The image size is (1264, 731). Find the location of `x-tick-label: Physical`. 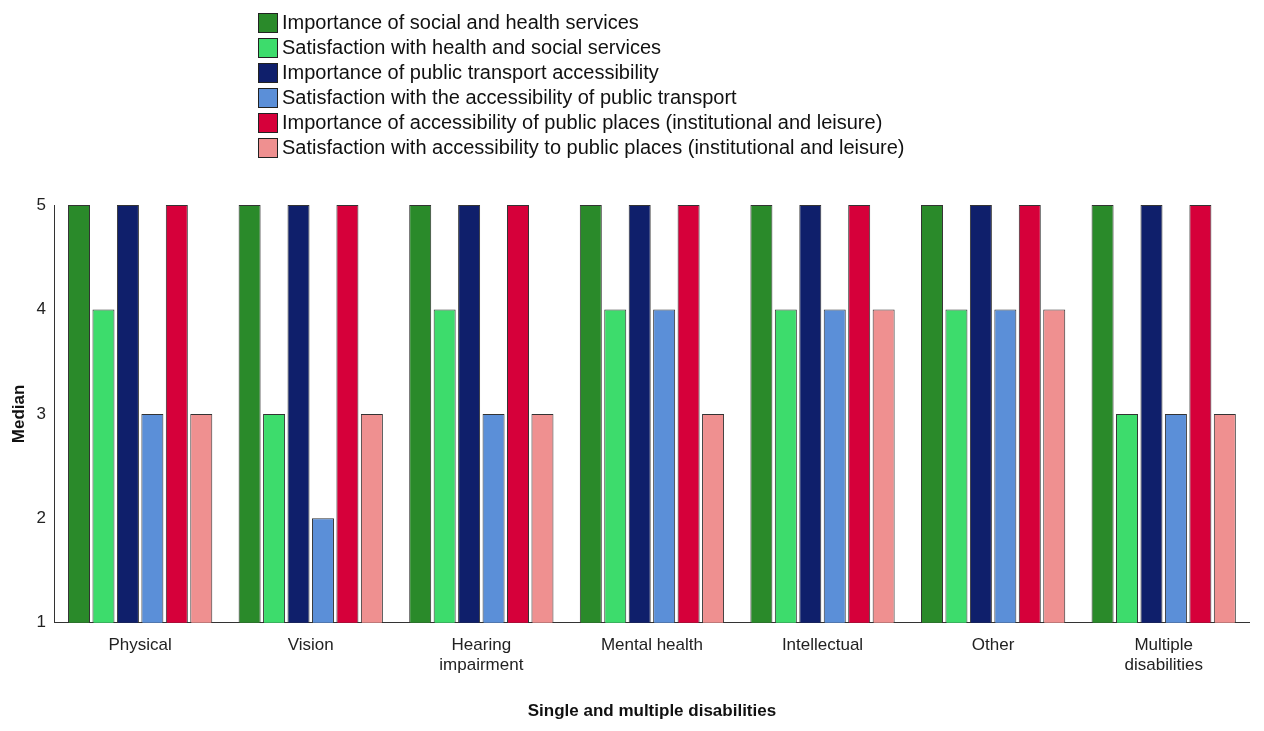

x-tick-label: Physical is located at coordinates (140, 644).